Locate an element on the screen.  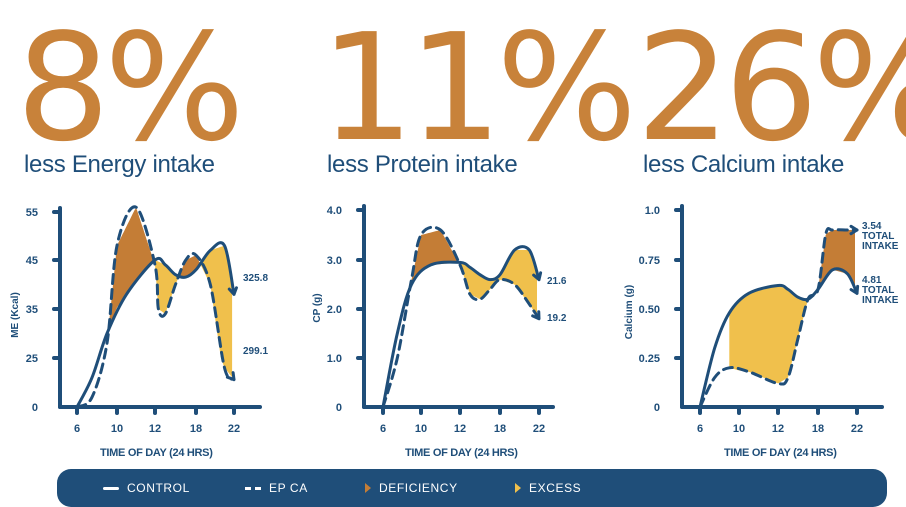
protein-percent: 11% is located at coordinates (478, 88).